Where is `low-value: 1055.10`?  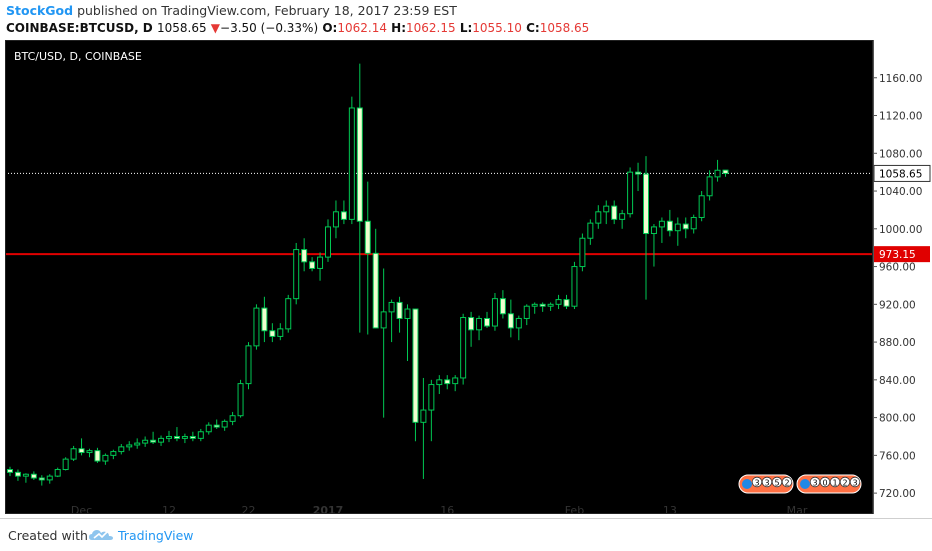
low-value: 1055.10 is located at coordinates (497, 28).